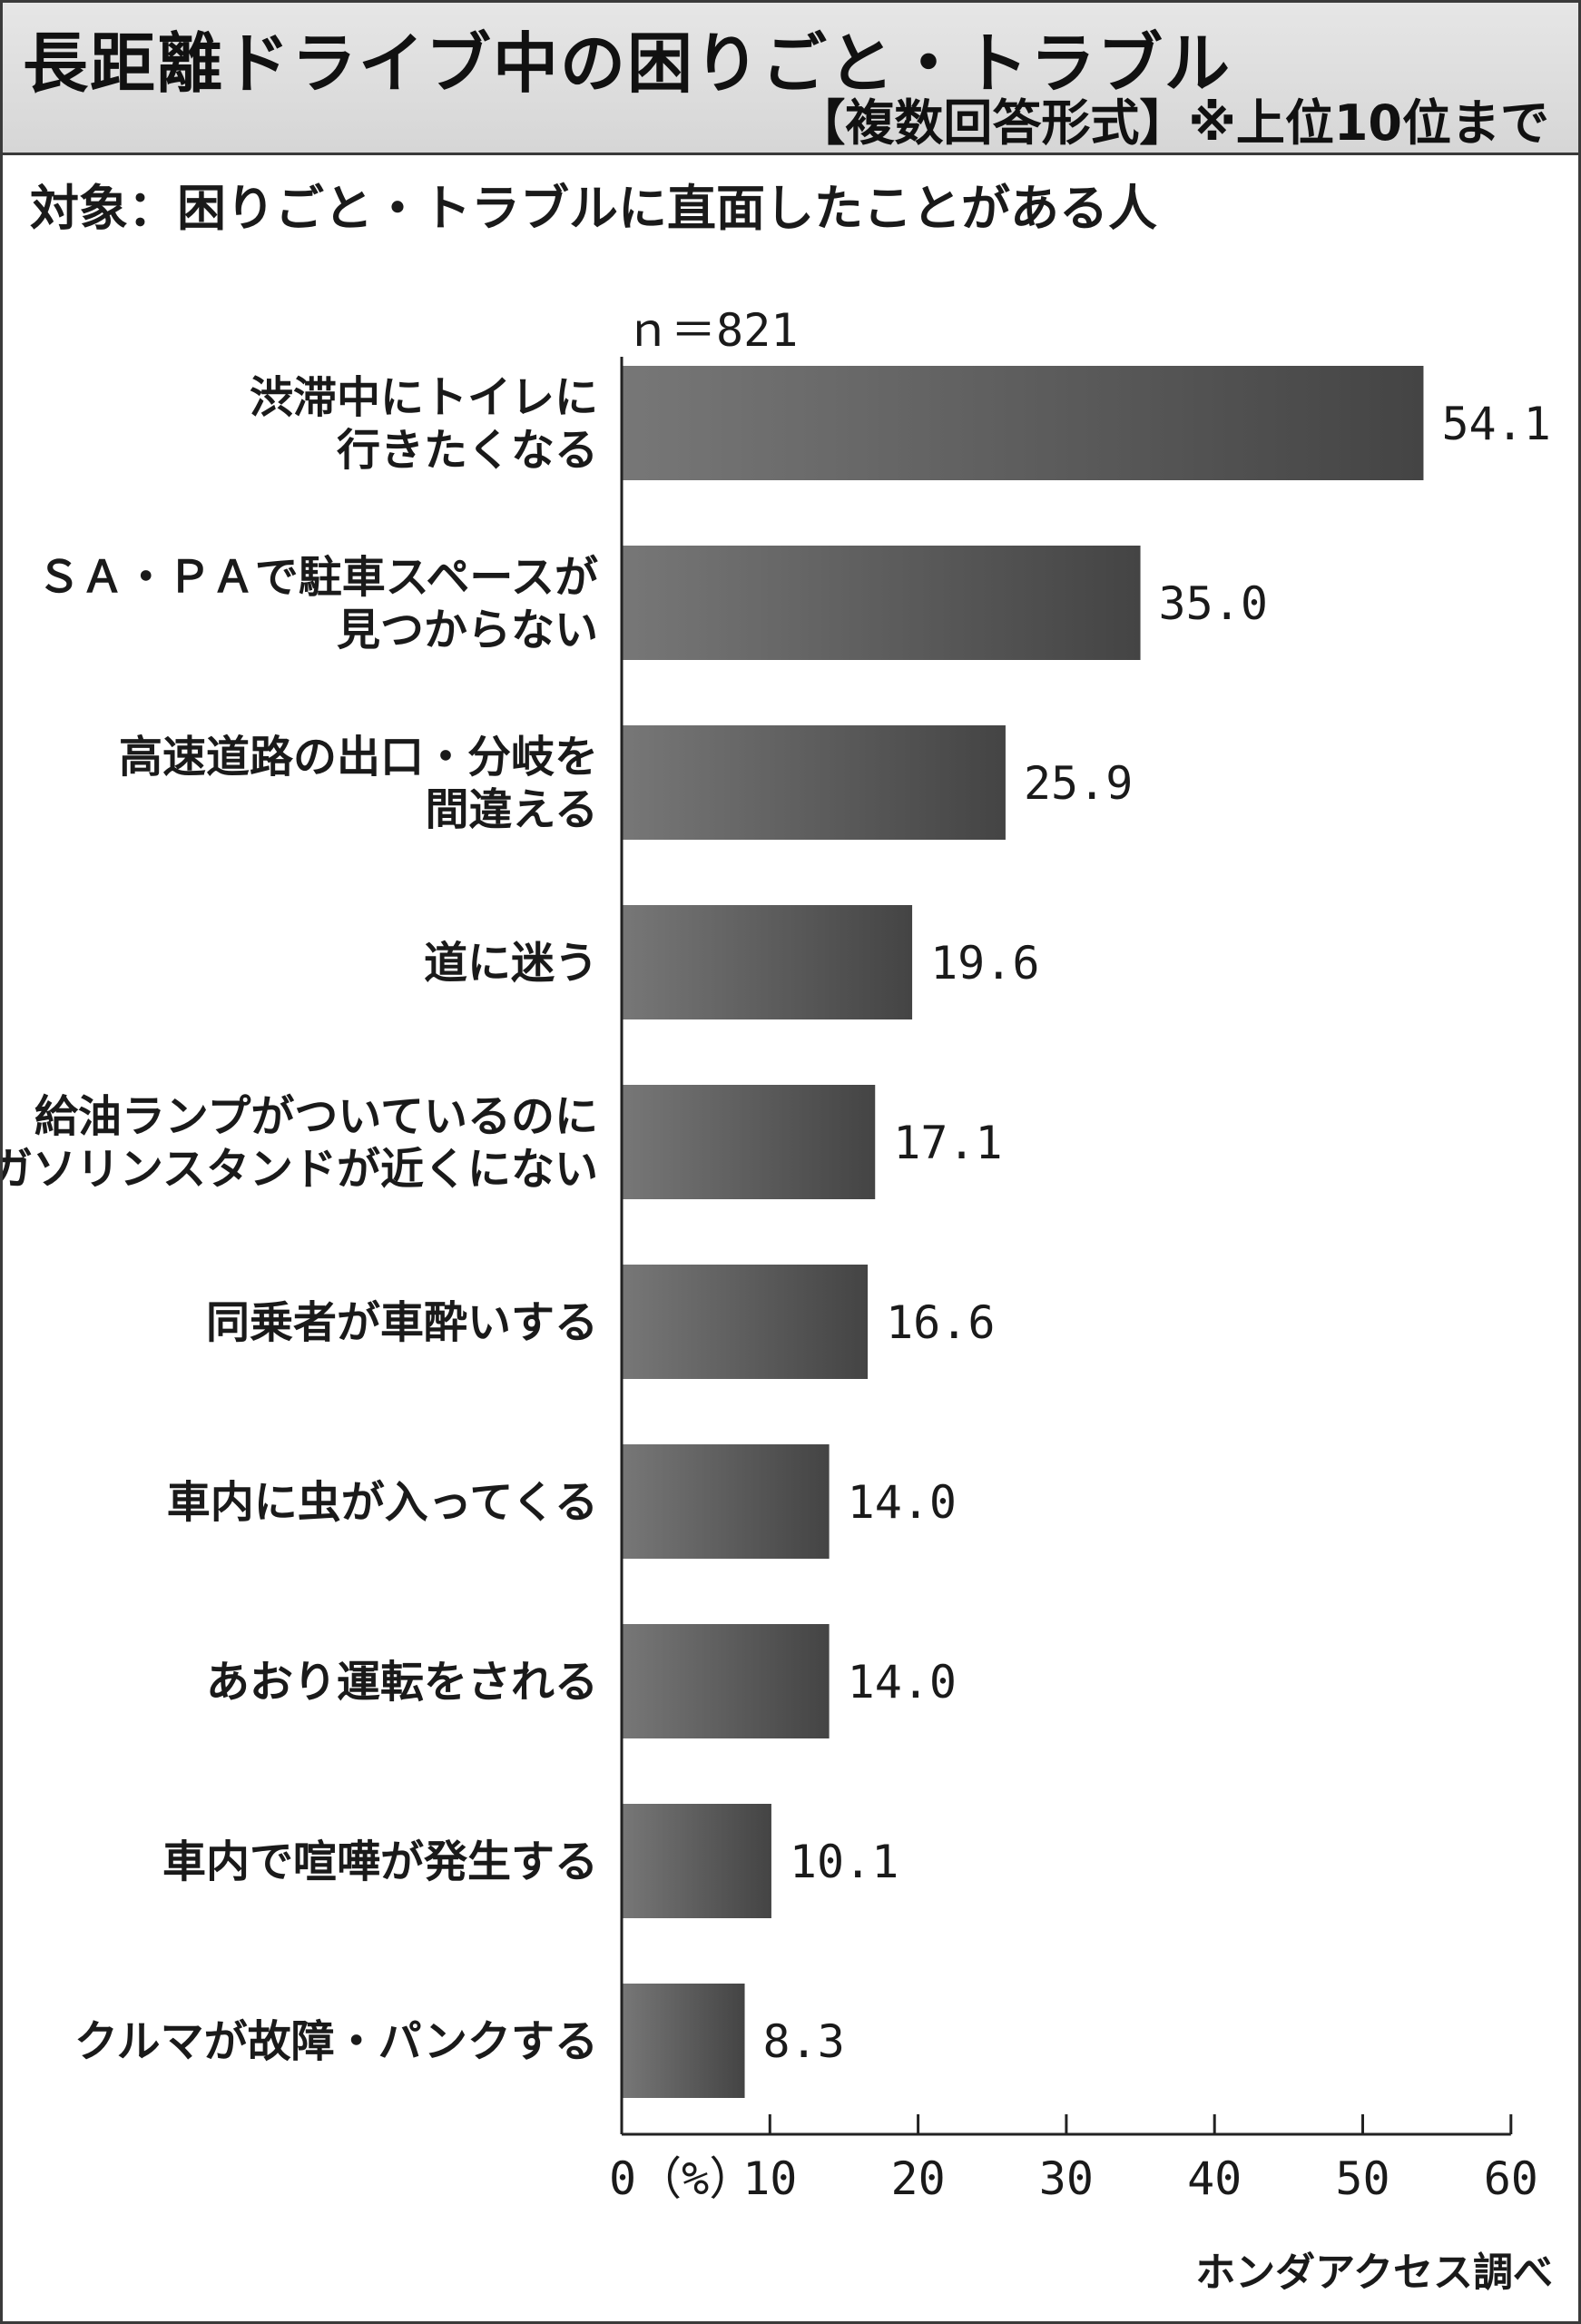 The width and height of the screenshot is (1581, 2324). Describe the element at coordinates (336, 2041) in the screenshot. I see `category-label-10-line-1: クルマが故障・パンクする` at that location.